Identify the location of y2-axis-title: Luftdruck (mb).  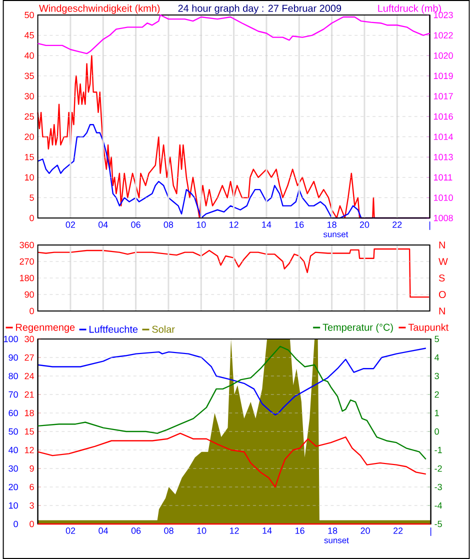
(410, 9).